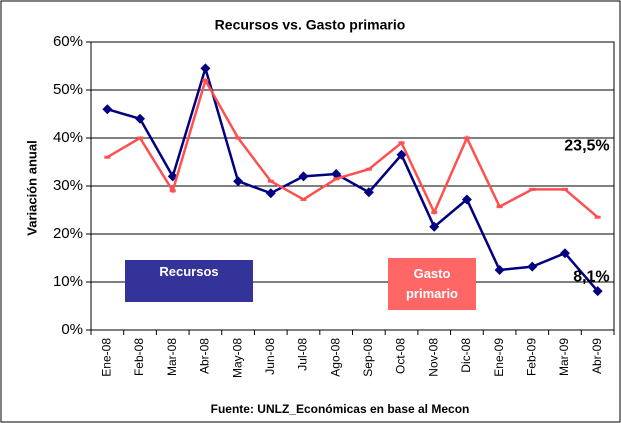  Describe the element at coordinates (335, 357) in the screenshot. I see `x-tick-label: Ago-08` at that location.